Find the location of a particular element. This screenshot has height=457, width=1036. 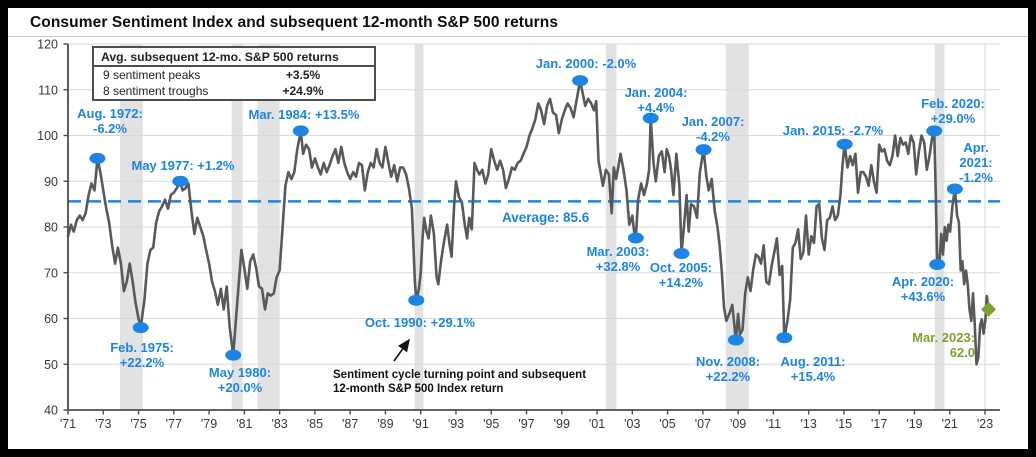

x-tick-label: '83 is located at coordinates (279, 424).